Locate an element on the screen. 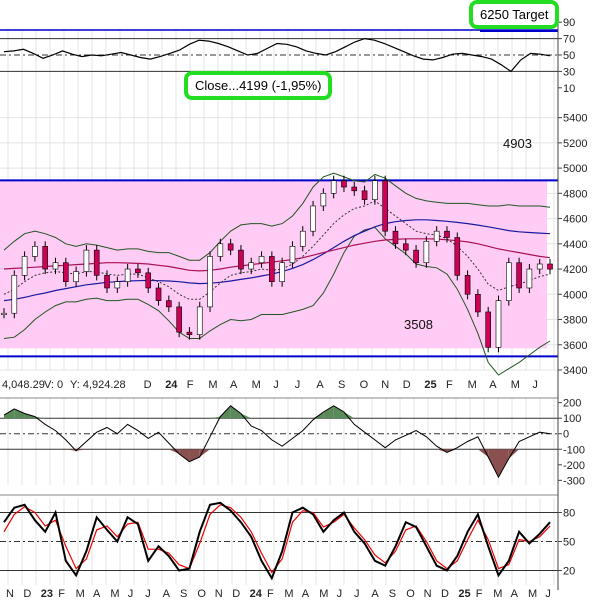 The image size is (601, 600). y-tick-label: 200 is located at coordinates (572, 404).